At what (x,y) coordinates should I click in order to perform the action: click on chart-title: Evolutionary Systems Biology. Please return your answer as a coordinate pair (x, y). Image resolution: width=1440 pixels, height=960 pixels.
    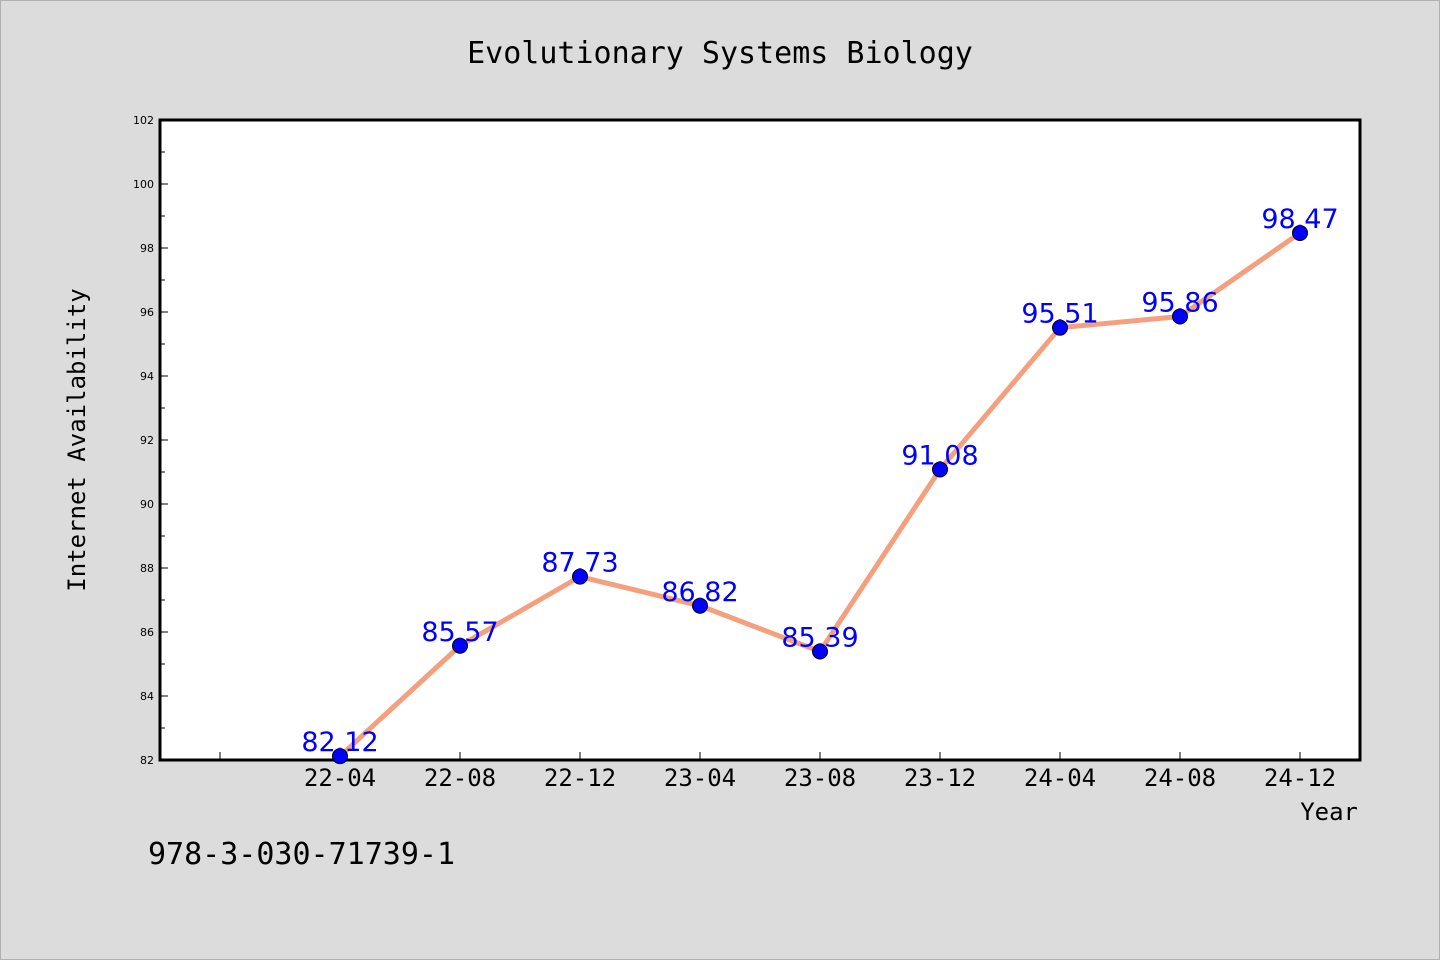
    Looking at the image, I should click on (720, 53).